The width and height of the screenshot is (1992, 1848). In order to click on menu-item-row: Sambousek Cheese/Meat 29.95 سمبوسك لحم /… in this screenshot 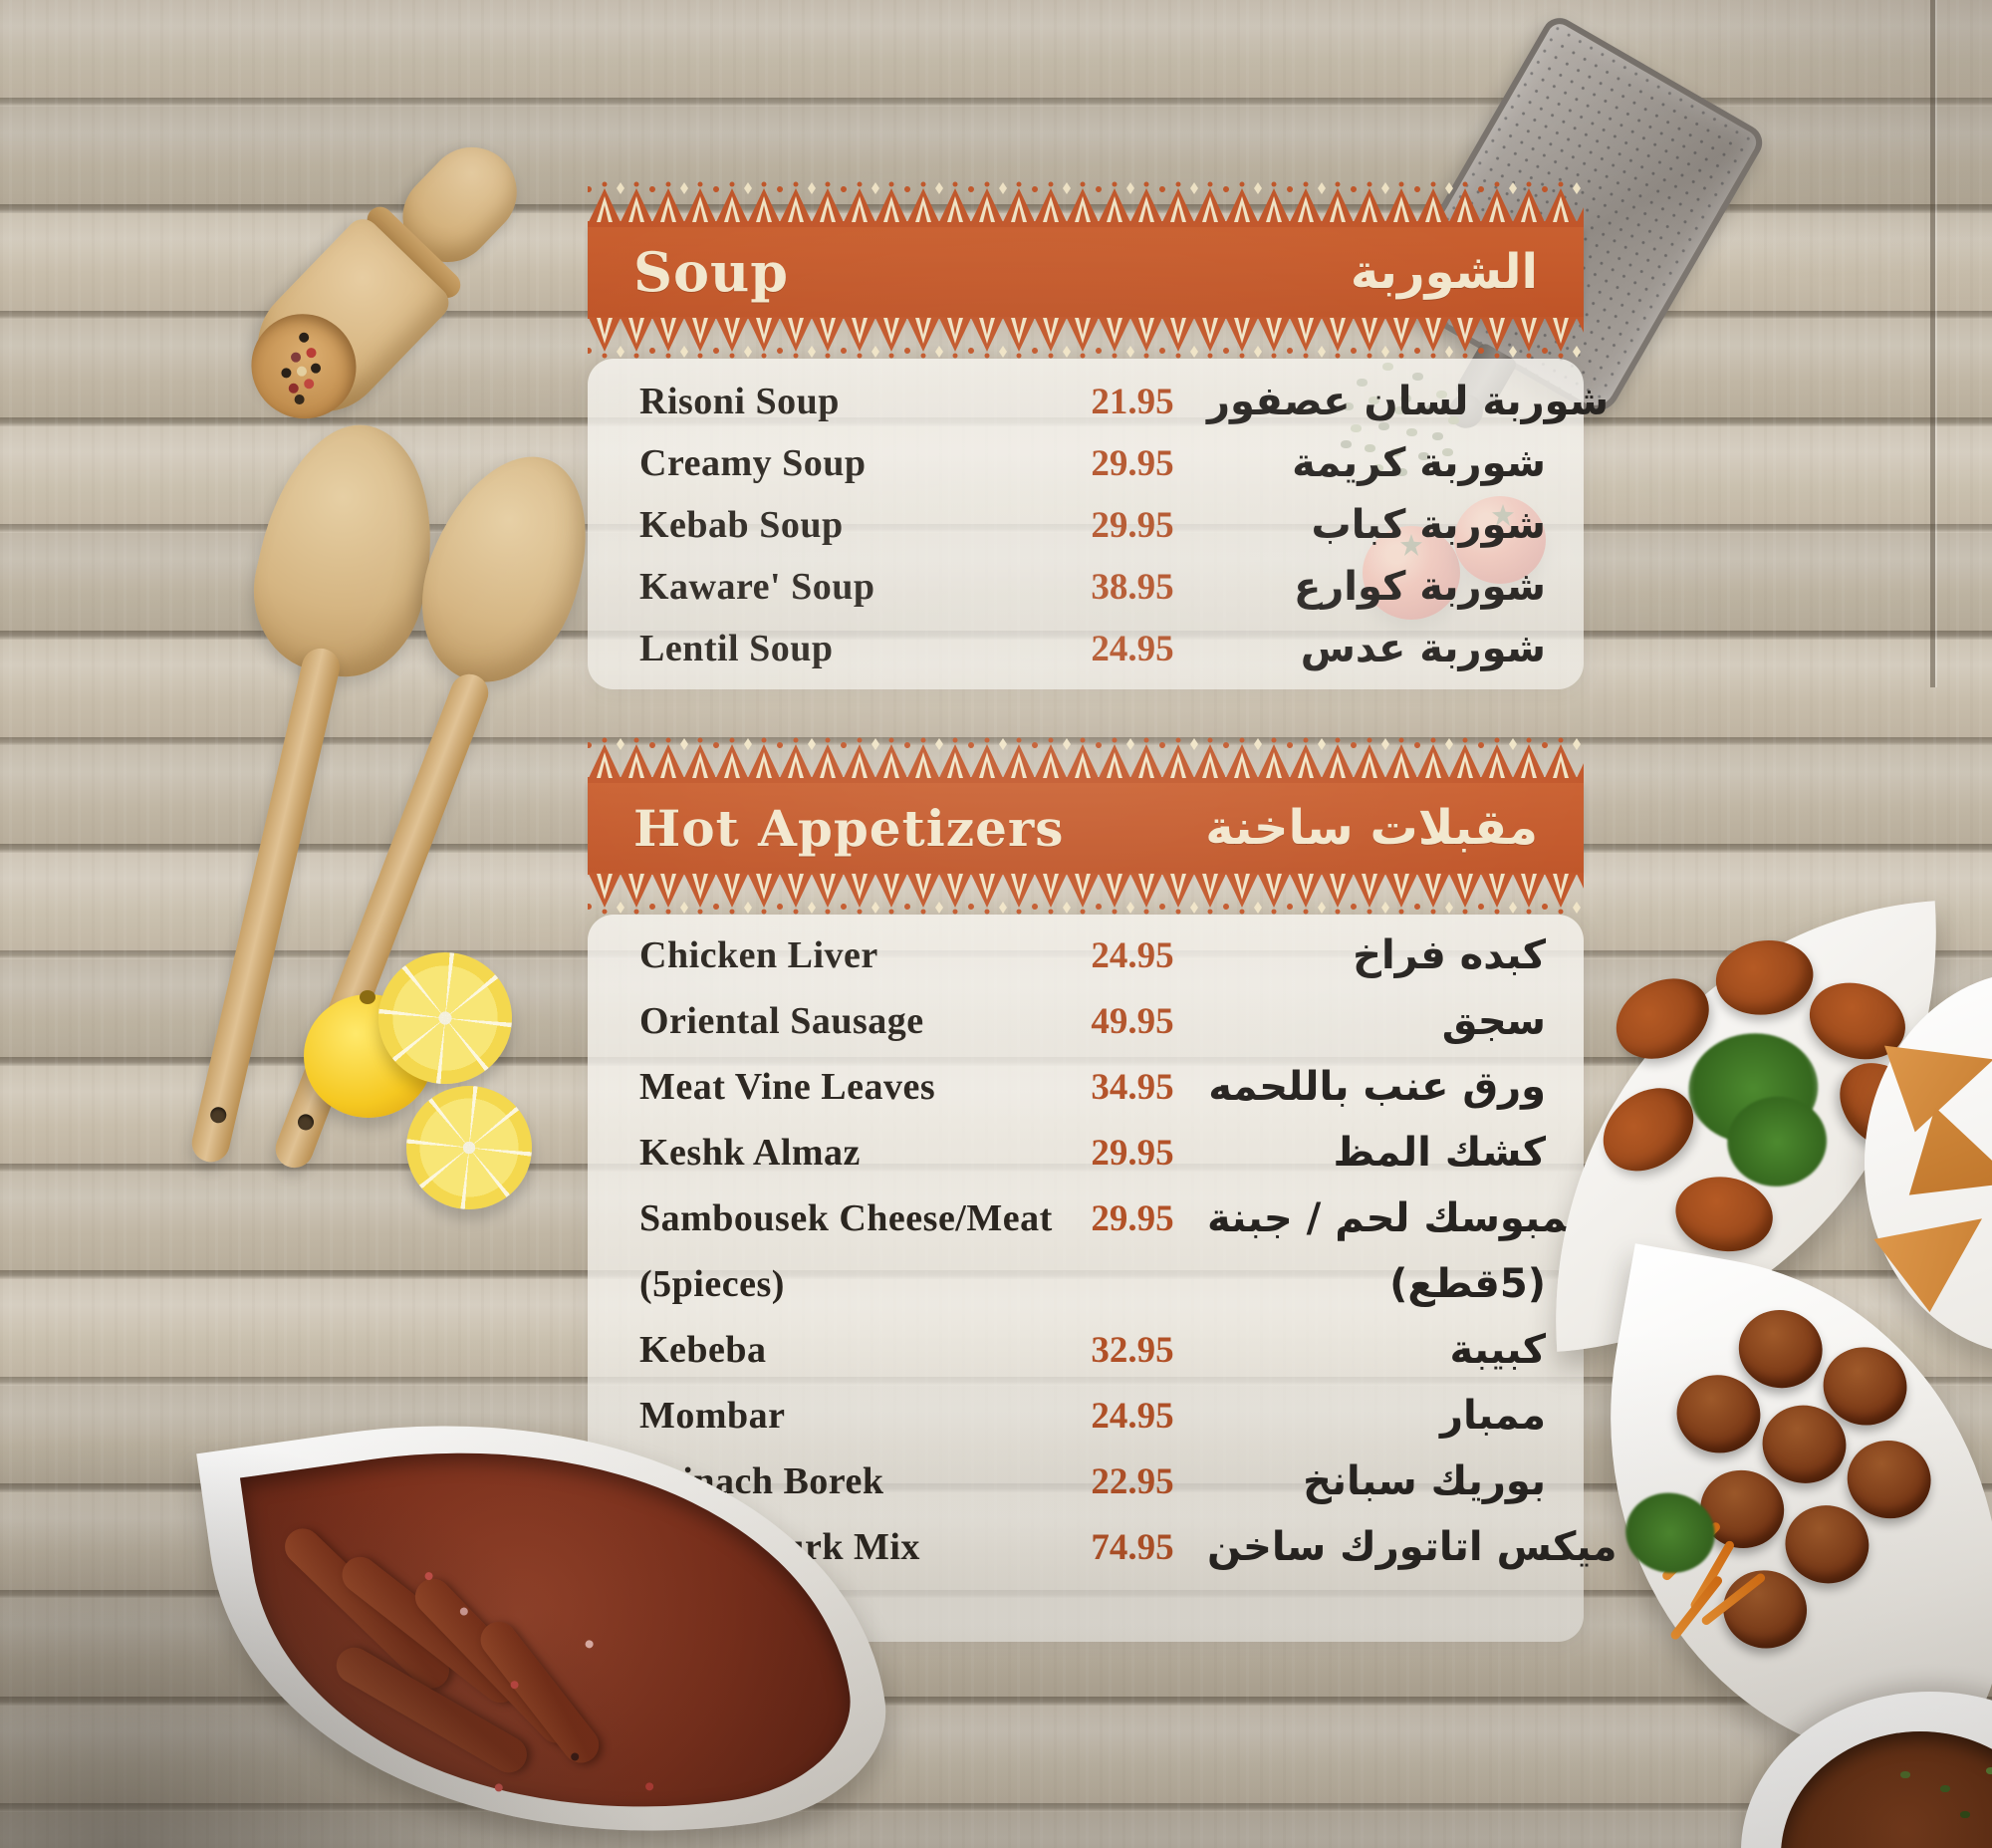, I will do `click(1097, 1219)`.